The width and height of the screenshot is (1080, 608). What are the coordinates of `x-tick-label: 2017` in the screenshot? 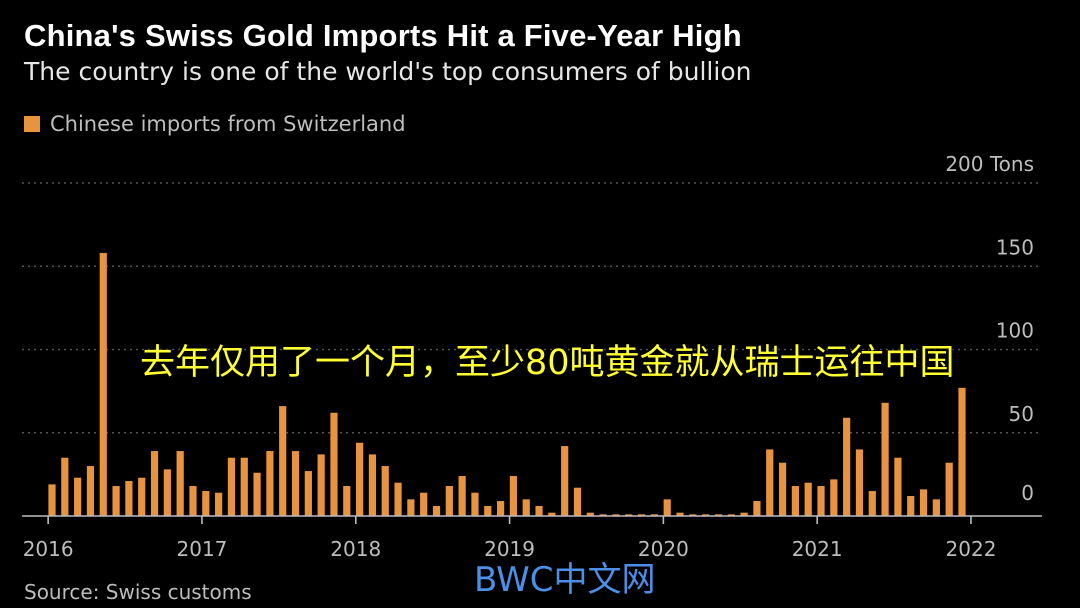 It's located at (202, 549).